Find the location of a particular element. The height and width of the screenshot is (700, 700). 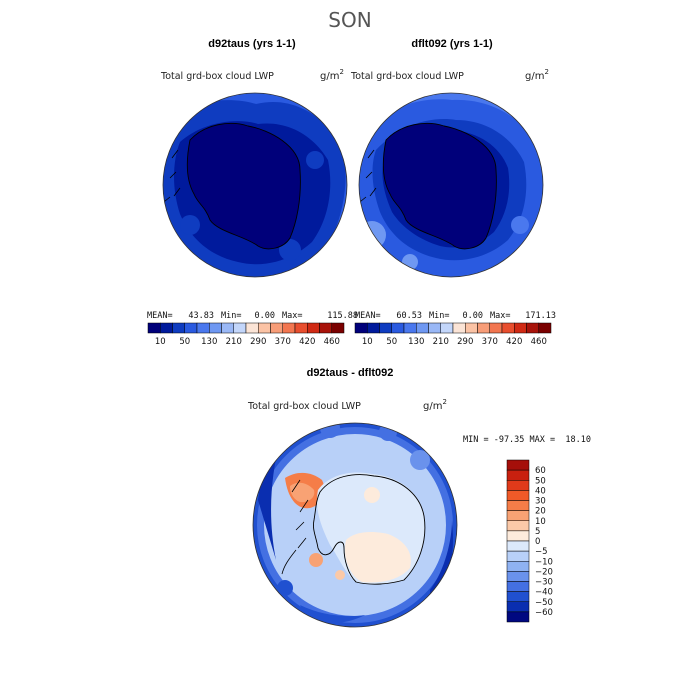

stat-min-max: MIN = -97.35 MAX = 18.10 is located at coordinates (527, 440).